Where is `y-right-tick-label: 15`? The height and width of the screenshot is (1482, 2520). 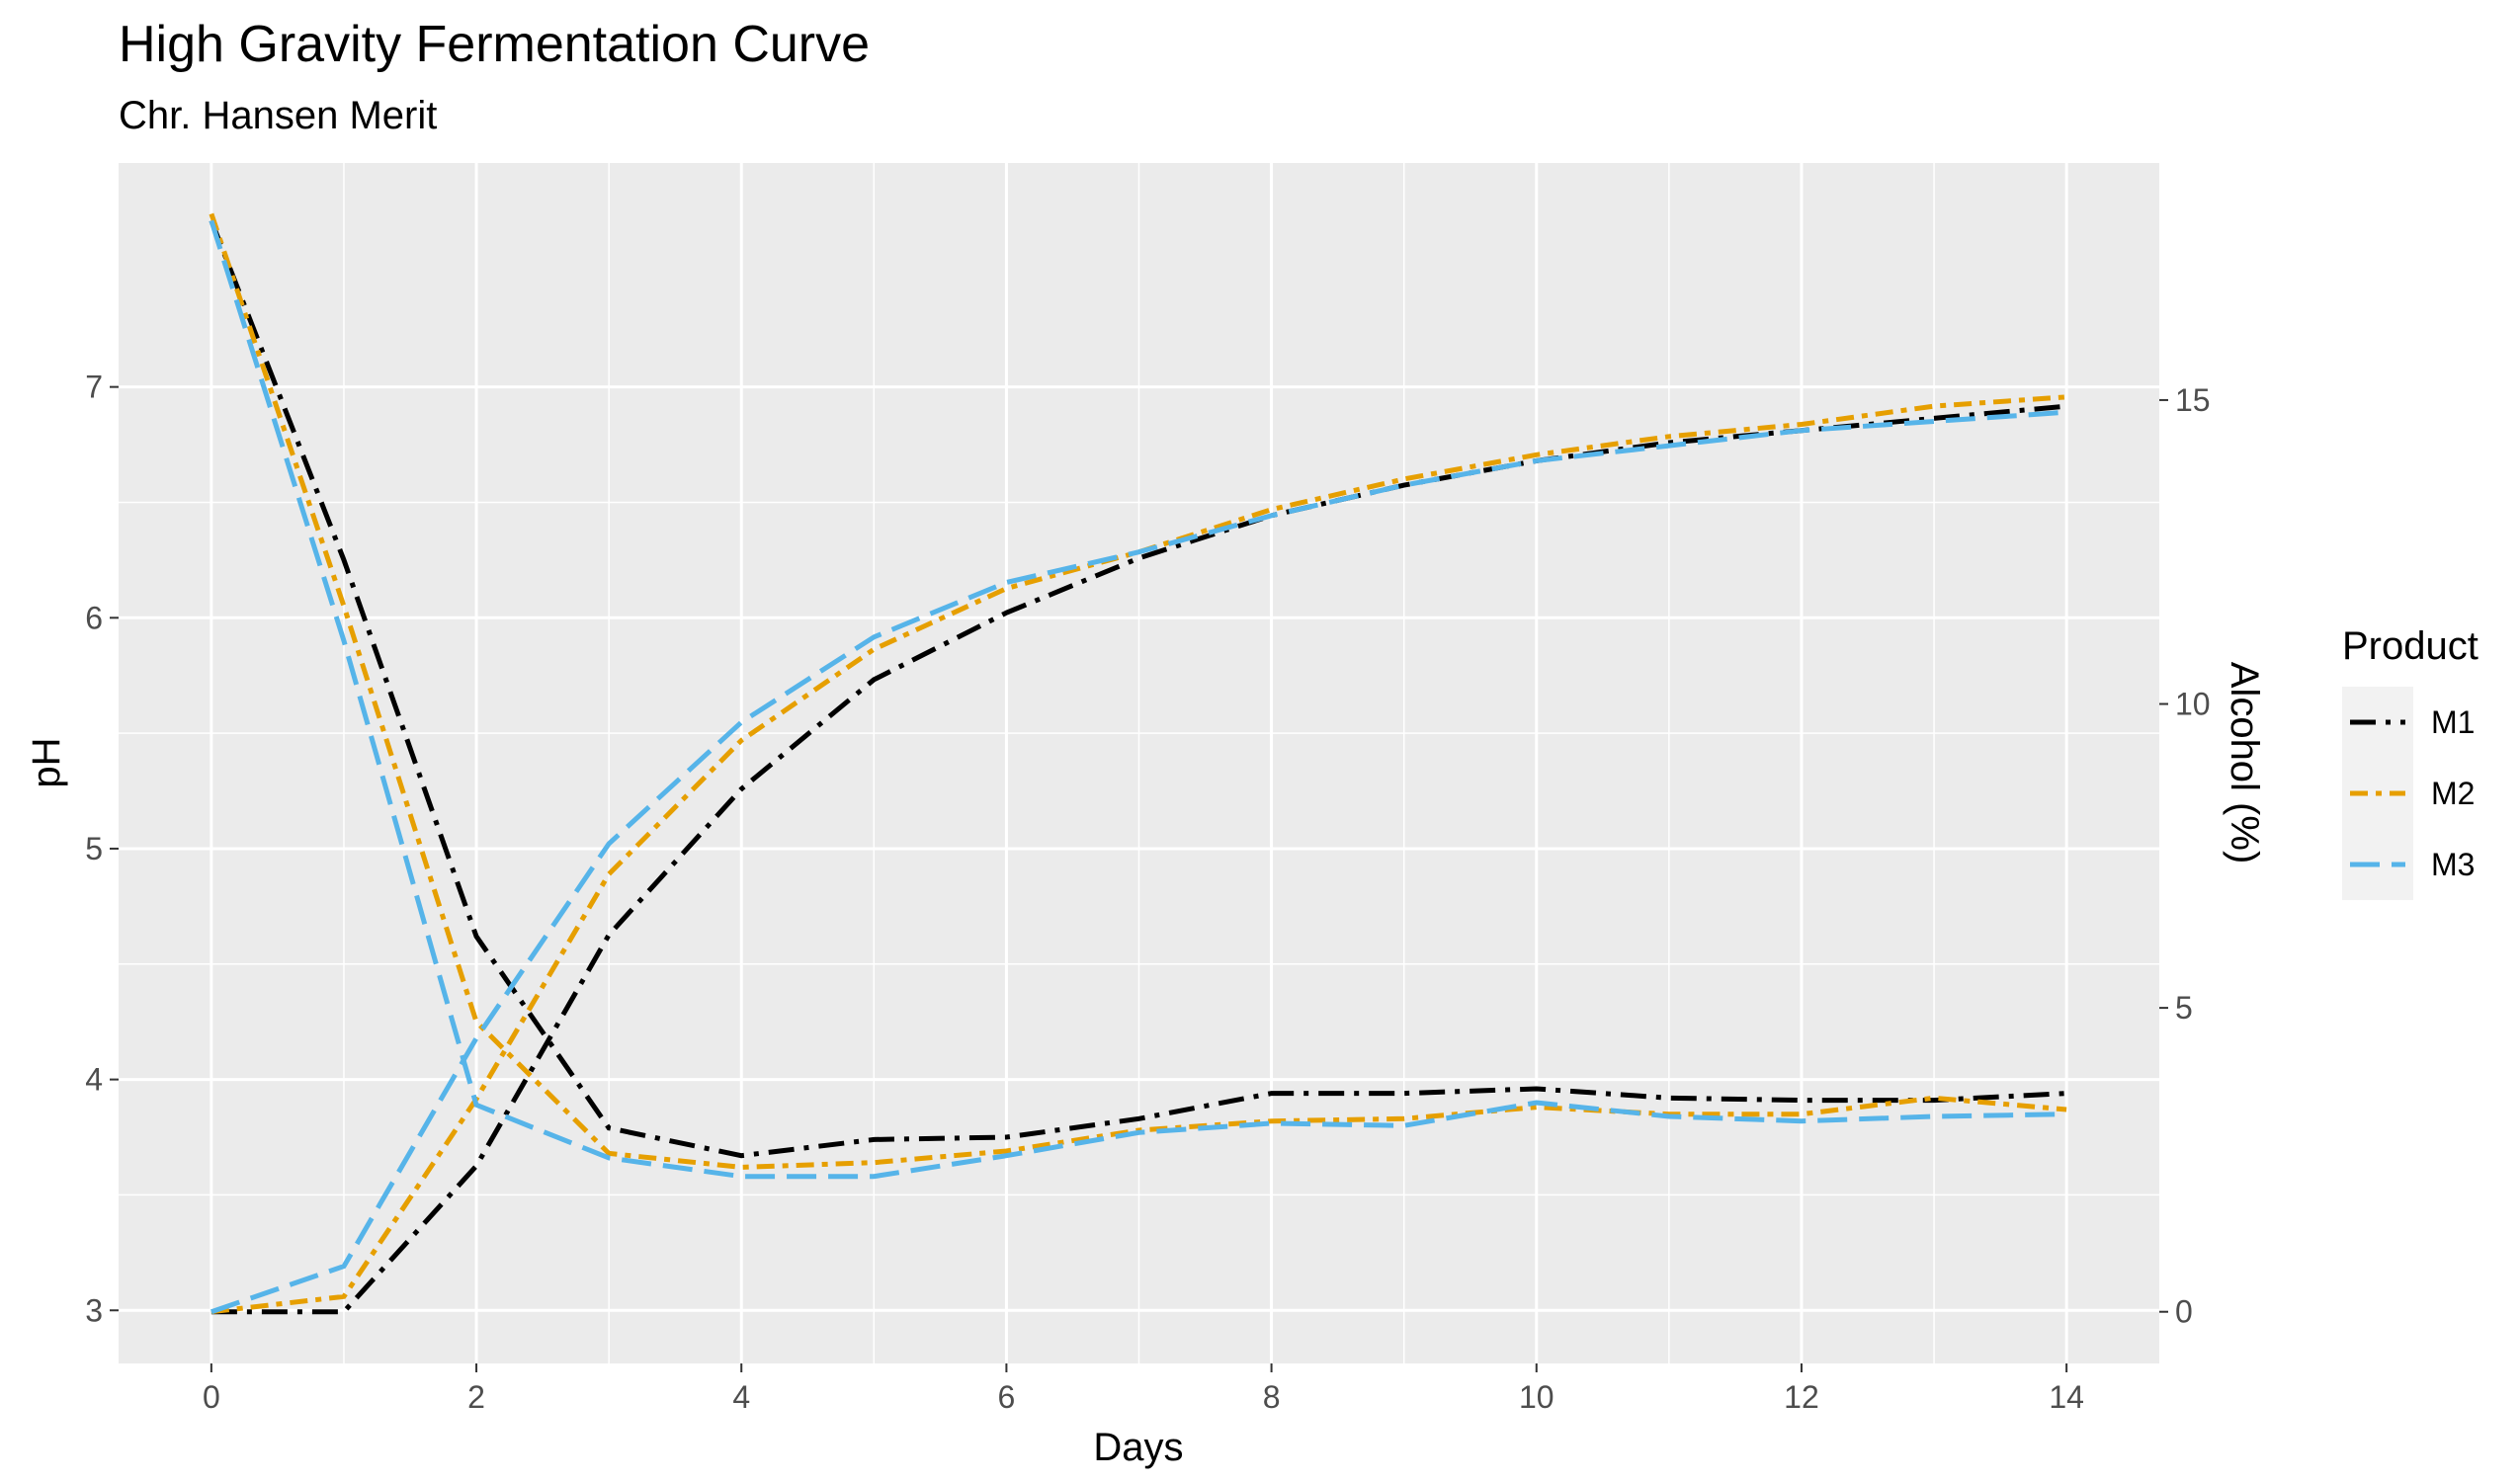
y-right-tick-label: 15 is located at coordinates (2193, 400).